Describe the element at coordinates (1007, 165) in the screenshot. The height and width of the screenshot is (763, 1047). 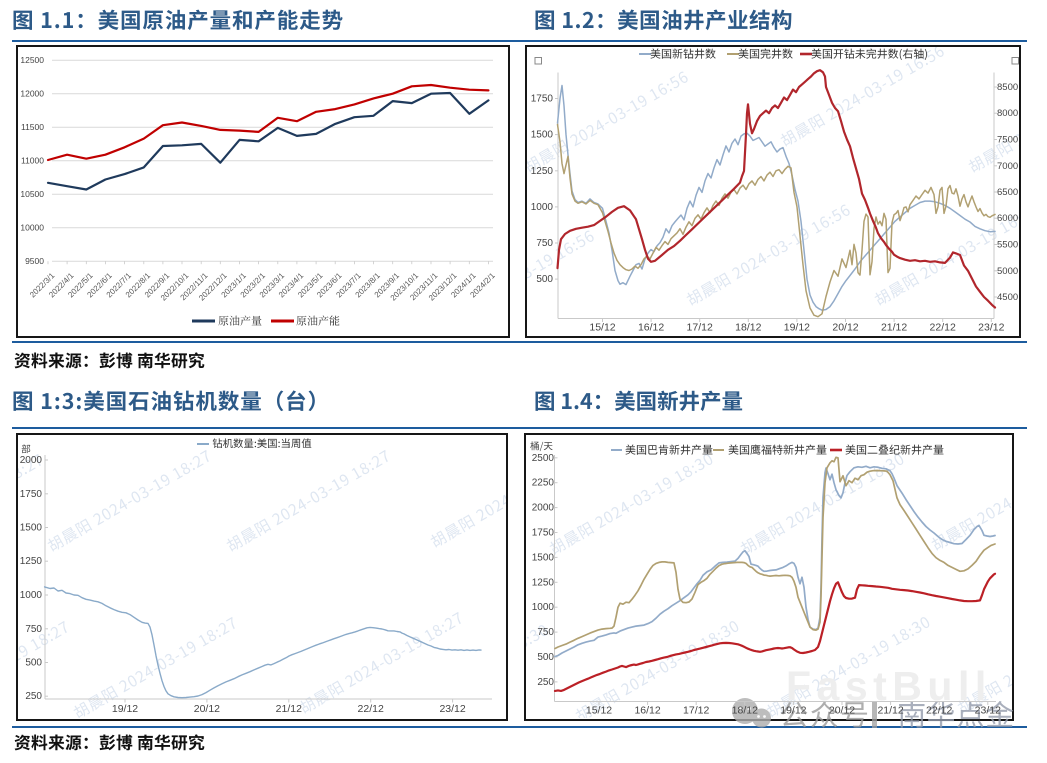
I see `svg-text: 7000` at that location.